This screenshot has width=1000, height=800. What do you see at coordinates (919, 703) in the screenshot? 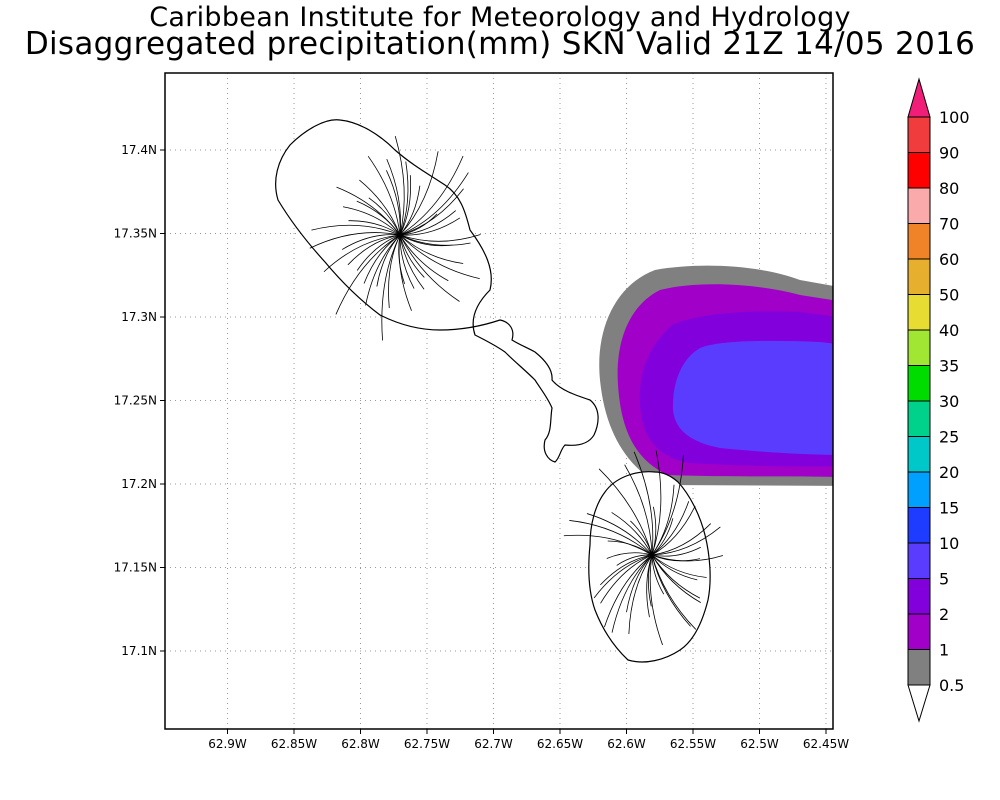
I see `legend-under-arrow` at bounding box center [919, 703].